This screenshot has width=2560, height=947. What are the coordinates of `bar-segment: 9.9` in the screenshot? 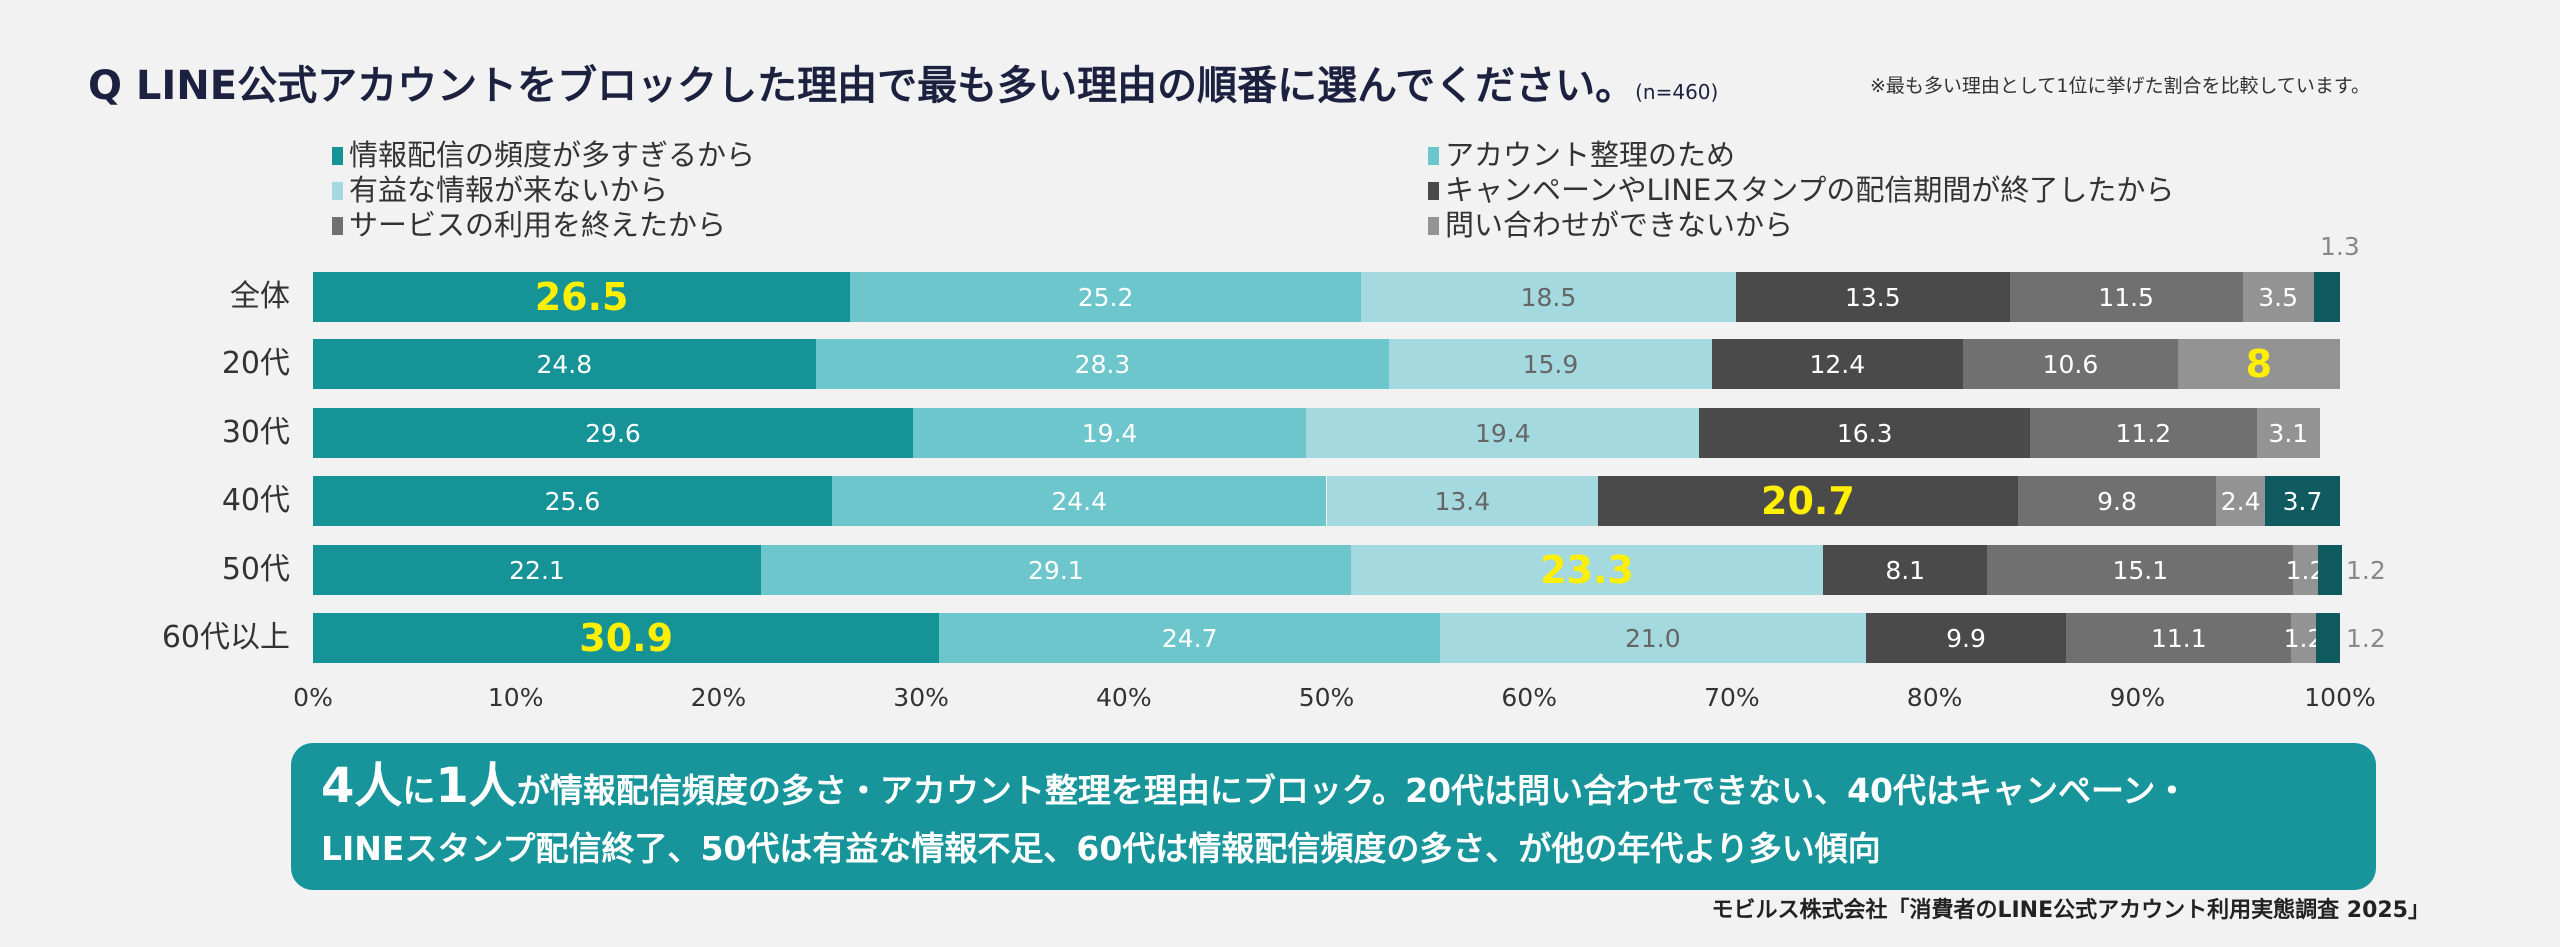 It's located at (1966, 638).